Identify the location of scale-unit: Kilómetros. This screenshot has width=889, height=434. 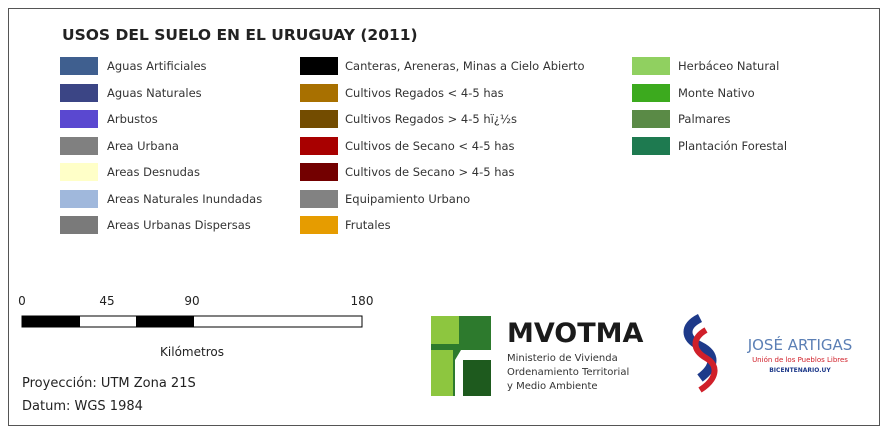
(192, 352).